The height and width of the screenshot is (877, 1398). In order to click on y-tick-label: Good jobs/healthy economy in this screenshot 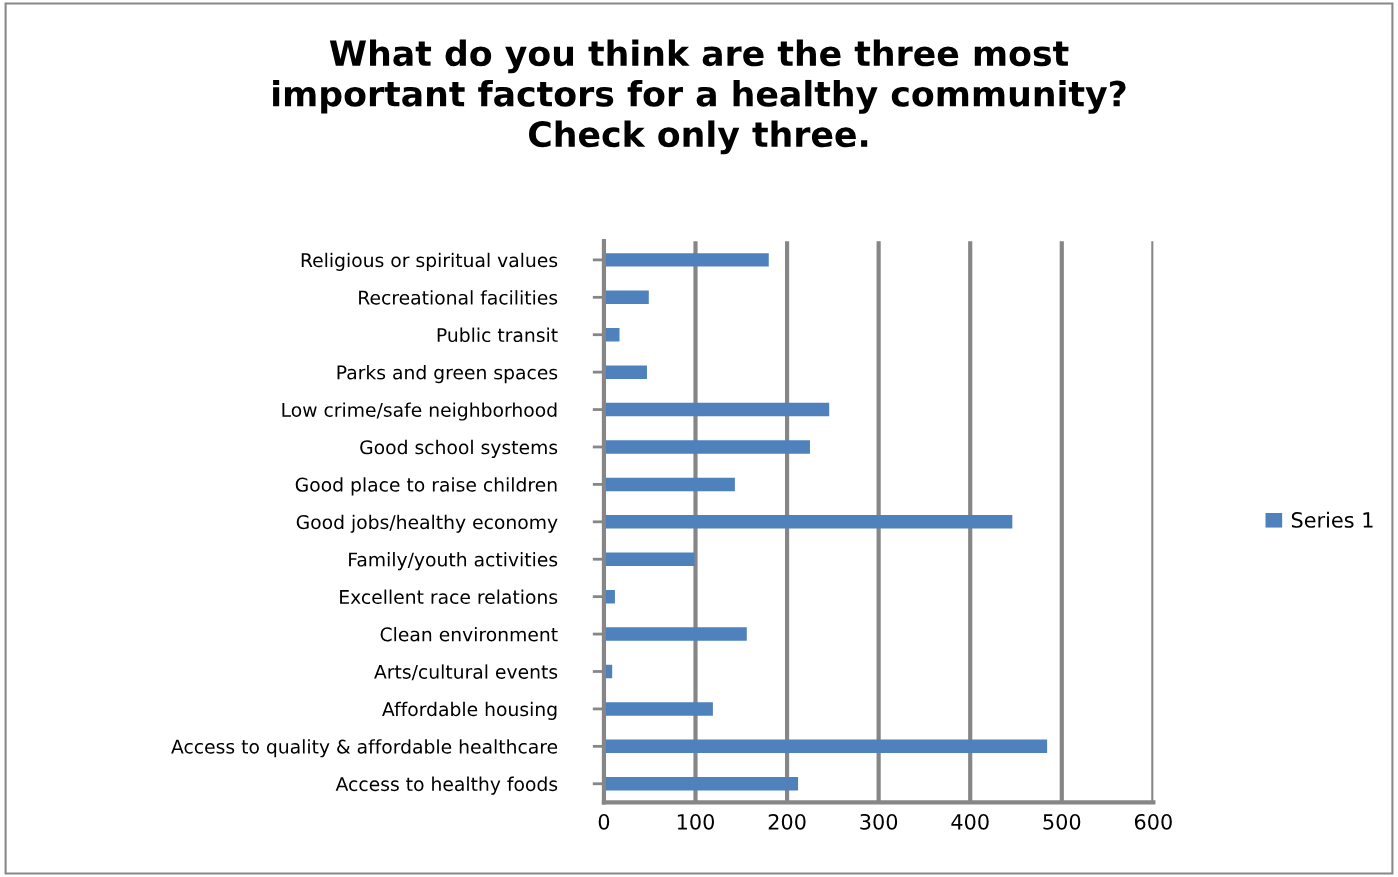, I will do `click(427, 523)`.